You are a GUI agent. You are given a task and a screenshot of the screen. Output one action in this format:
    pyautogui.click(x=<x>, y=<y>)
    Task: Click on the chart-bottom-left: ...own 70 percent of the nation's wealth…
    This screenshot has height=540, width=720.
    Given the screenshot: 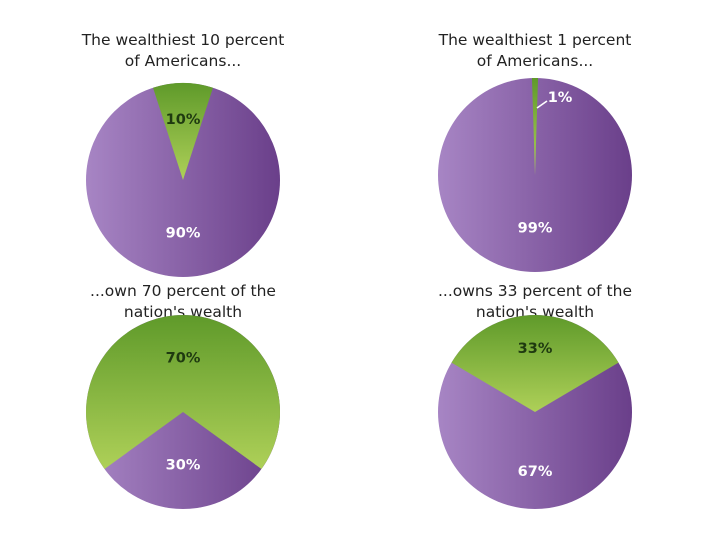 What is the action you would take?
    pyautogui.click(x=182, y=395)
    